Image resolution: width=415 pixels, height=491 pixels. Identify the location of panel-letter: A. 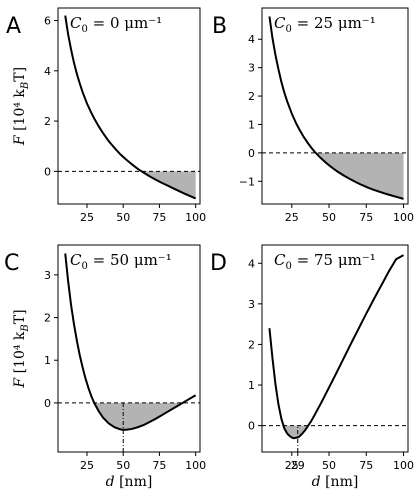
(13, 26).